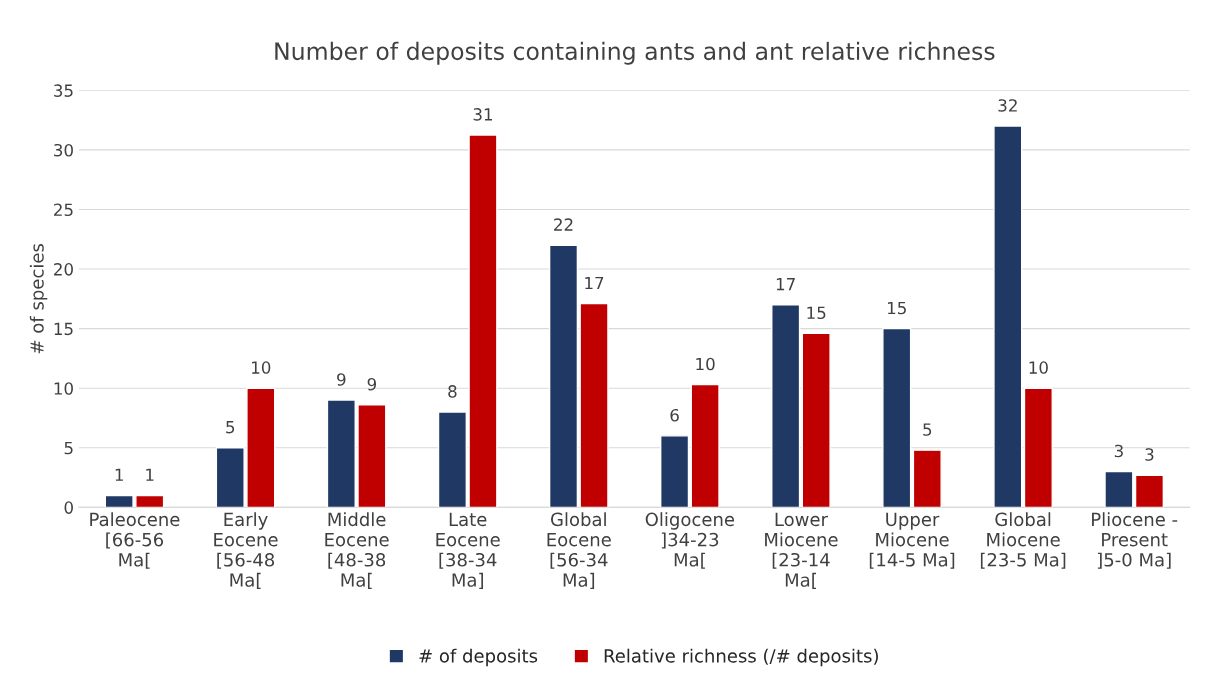 Image resolution: width=1214 pixels, height=695 pixels. I want to click on y-tick-label: 15, so click(63, 329).